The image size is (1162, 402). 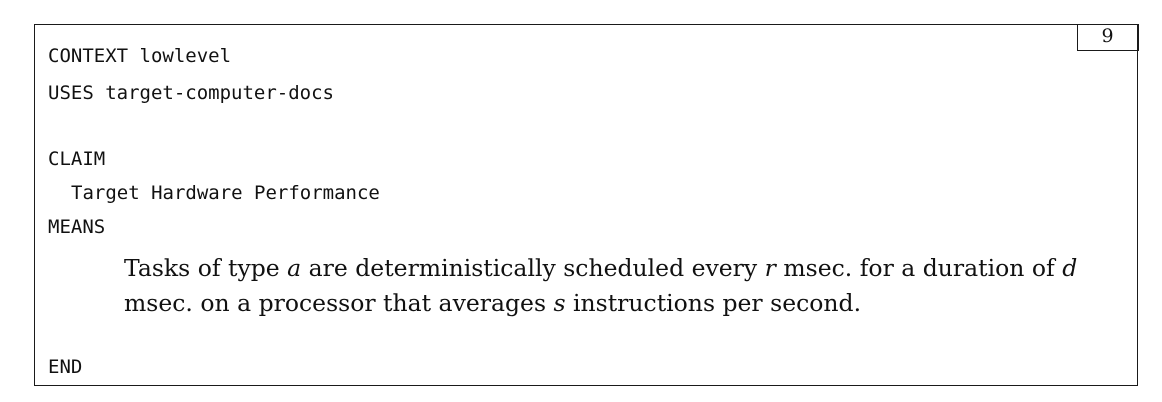 I want to click on claim-name: Target Hardware Performance, so click(x=225, y=193).